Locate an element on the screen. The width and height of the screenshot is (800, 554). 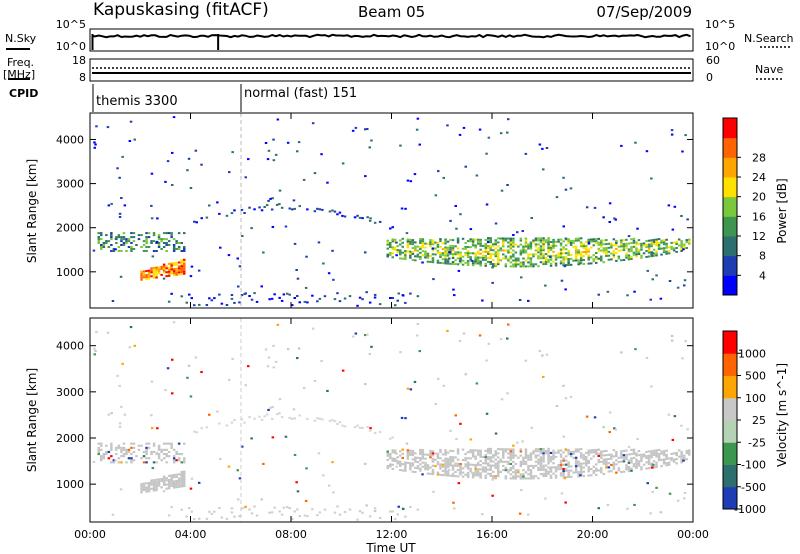
freq-panel: Freq. [MHz] 18 8 60 0 Nave is located at coordinates (393, 69).